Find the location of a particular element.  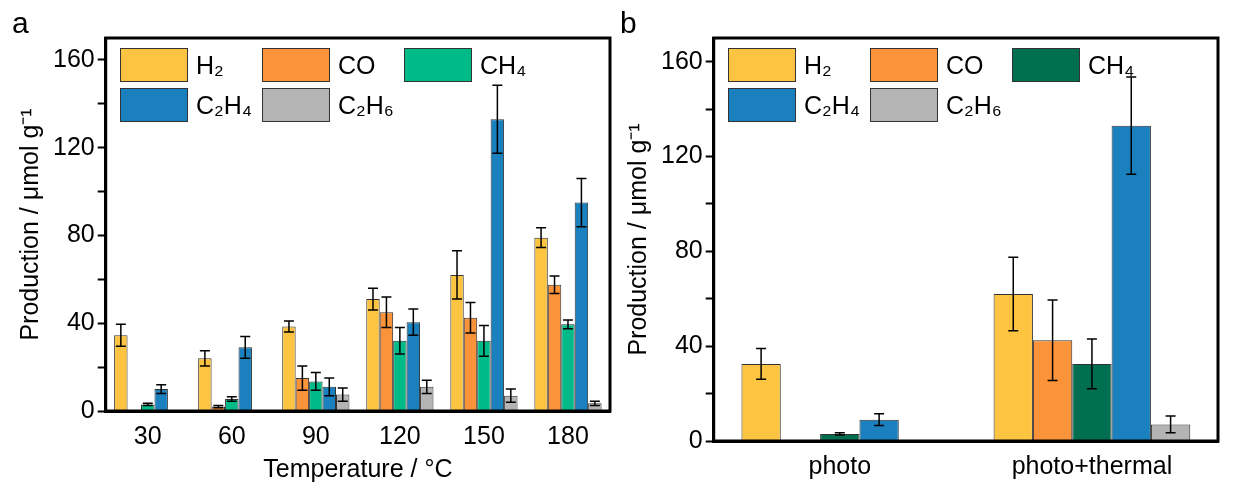

chart-title: a is located at coordinates (20, 23).